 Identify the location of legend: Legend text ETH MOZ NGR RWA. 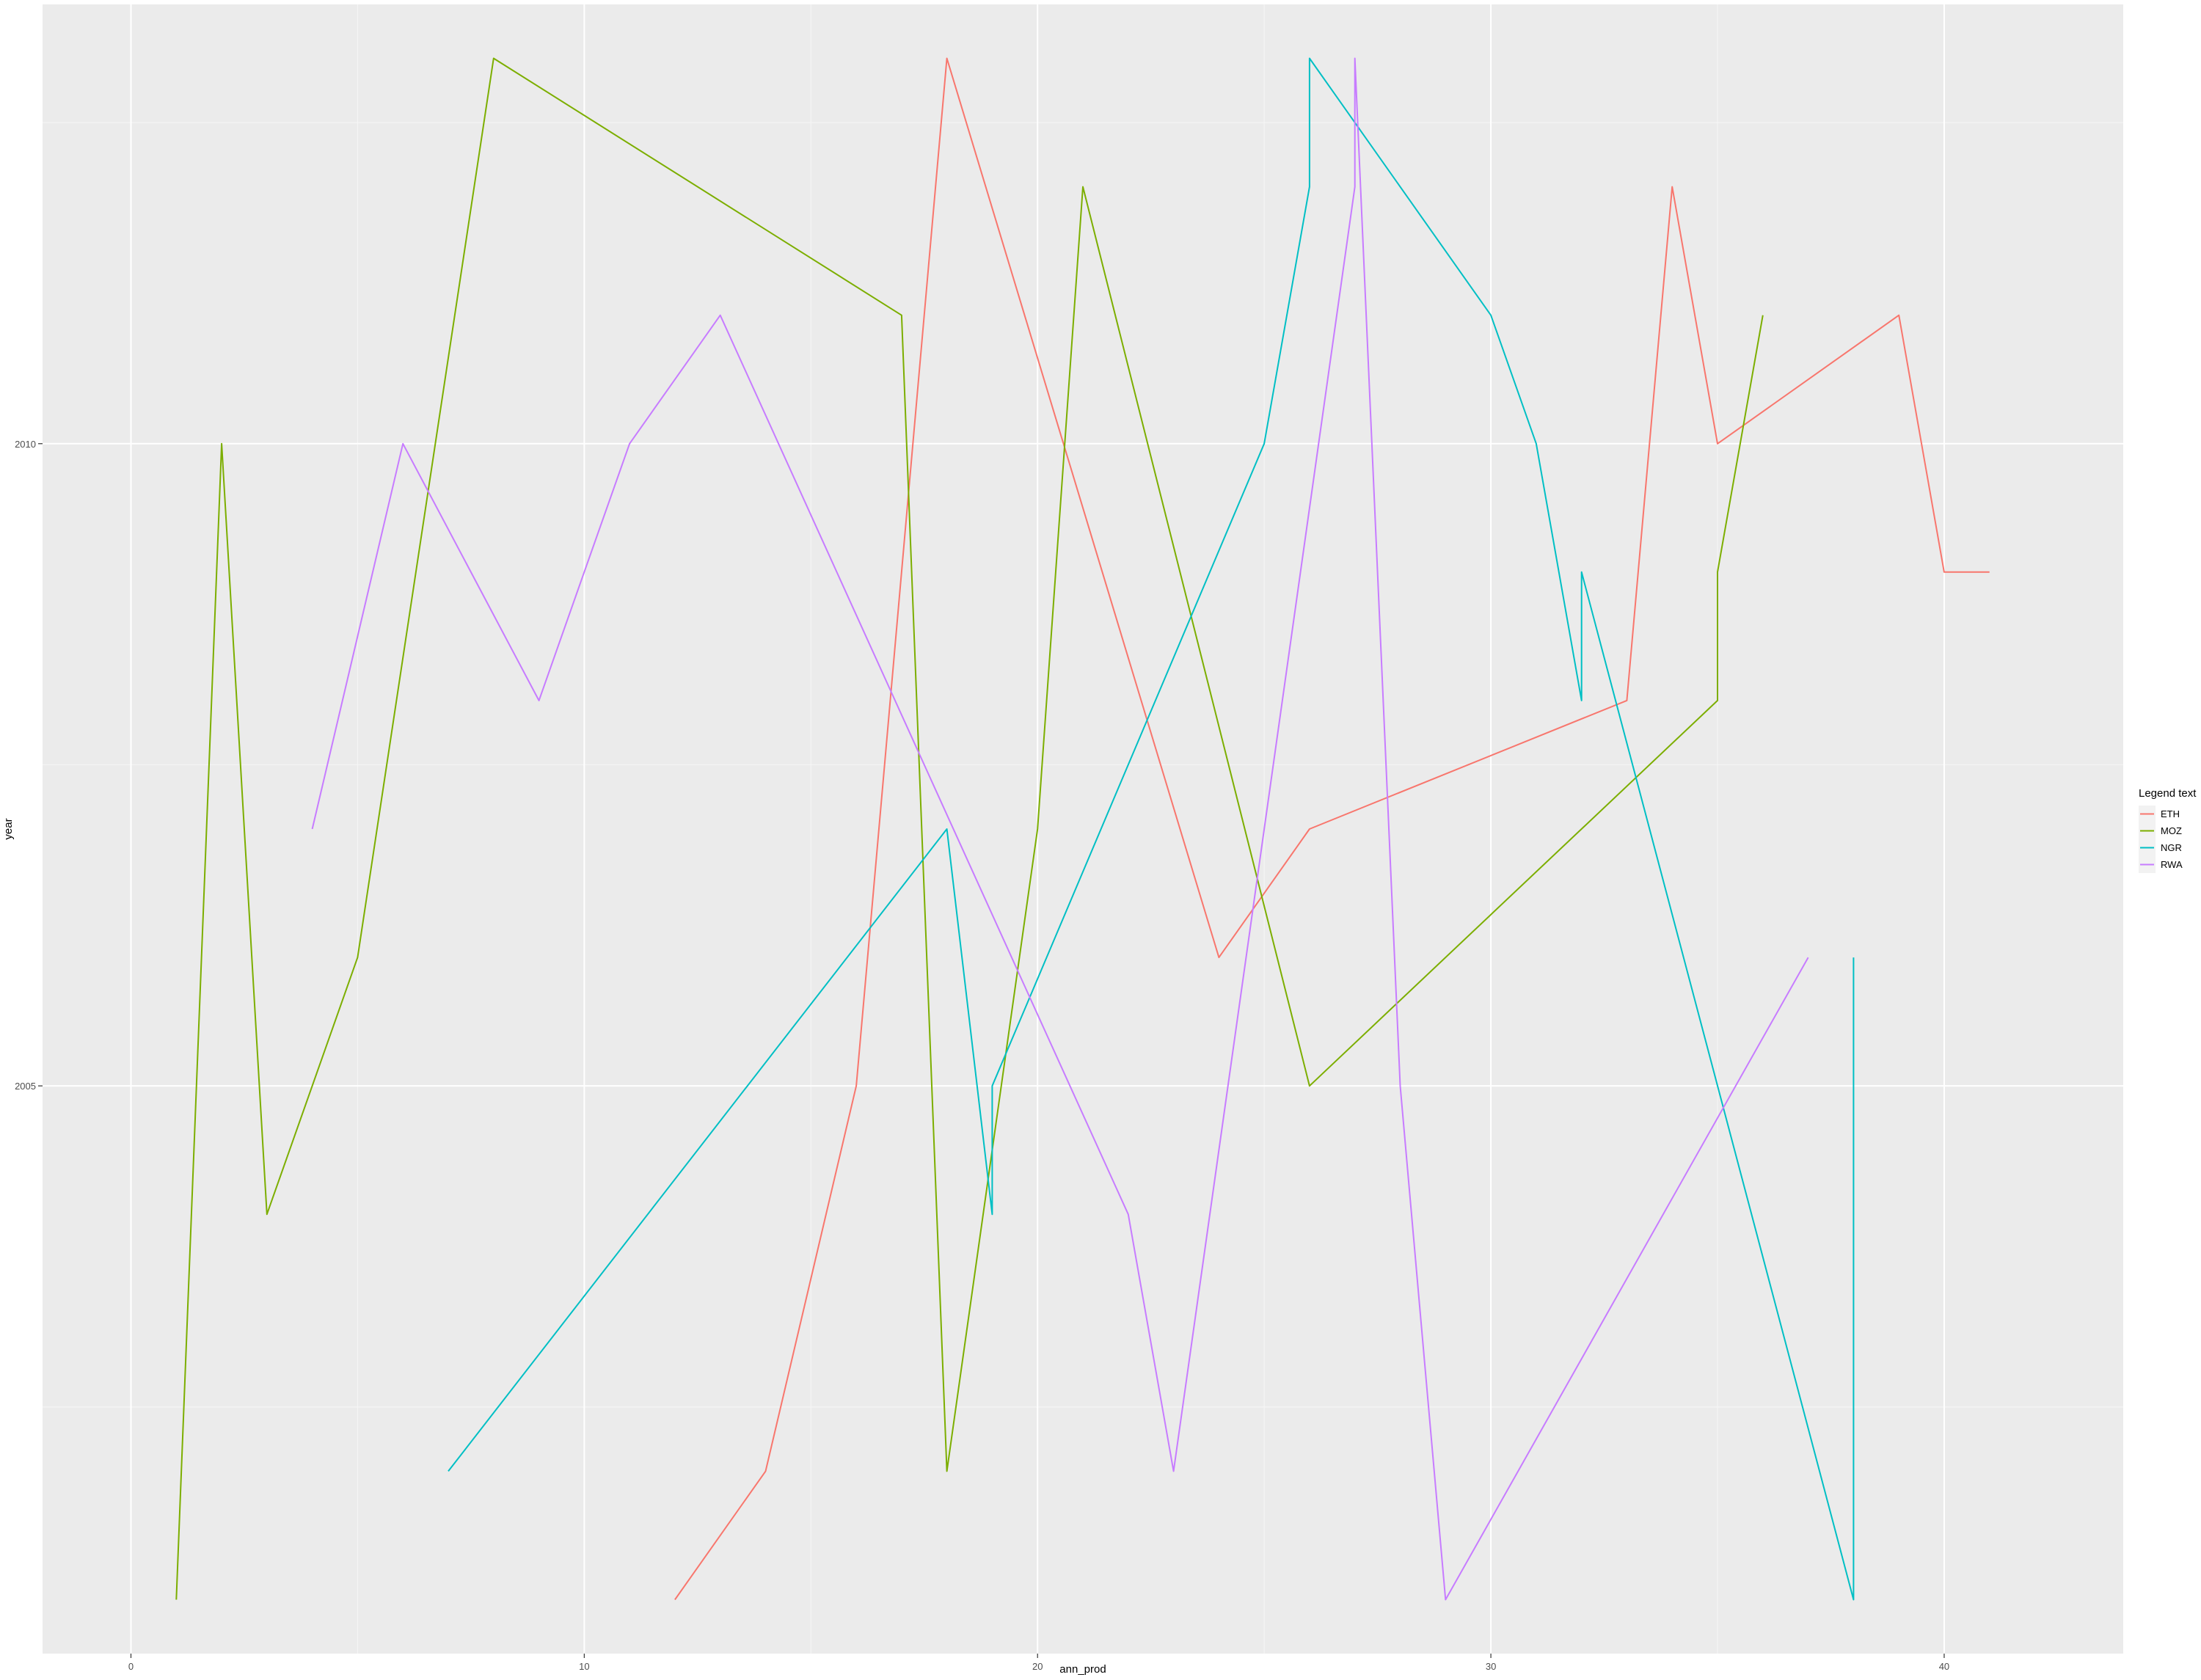
(2168, 830).